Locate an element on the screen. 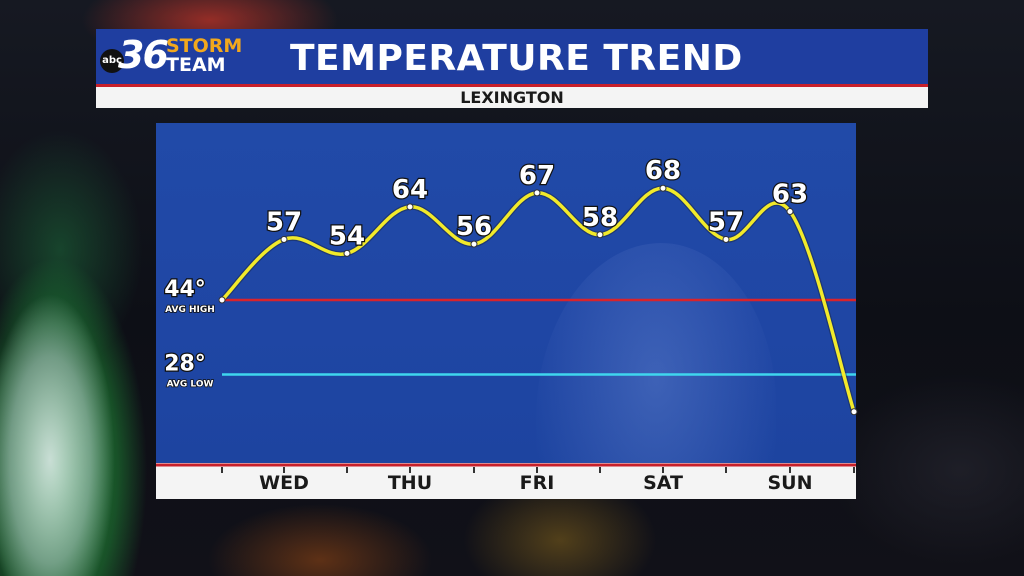 The height and width of the screenshot is (576, 1024). x-tick-label: SUN is located at coordinates (789, 483).